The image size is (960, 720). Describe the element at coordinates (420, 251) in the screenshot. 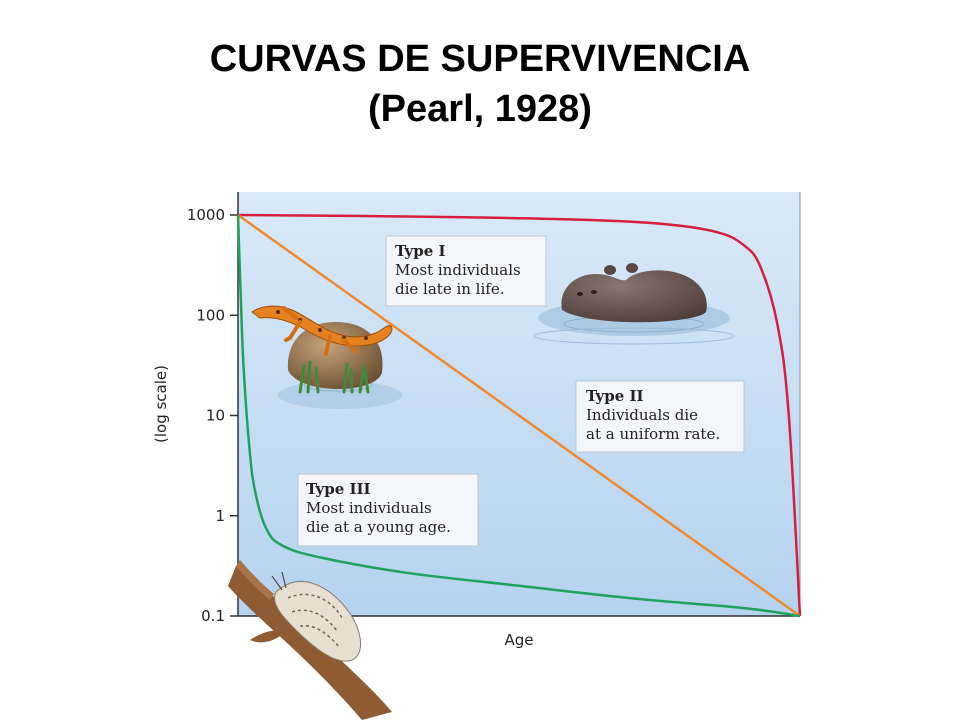

I see `type1-title: Type I` at that location.